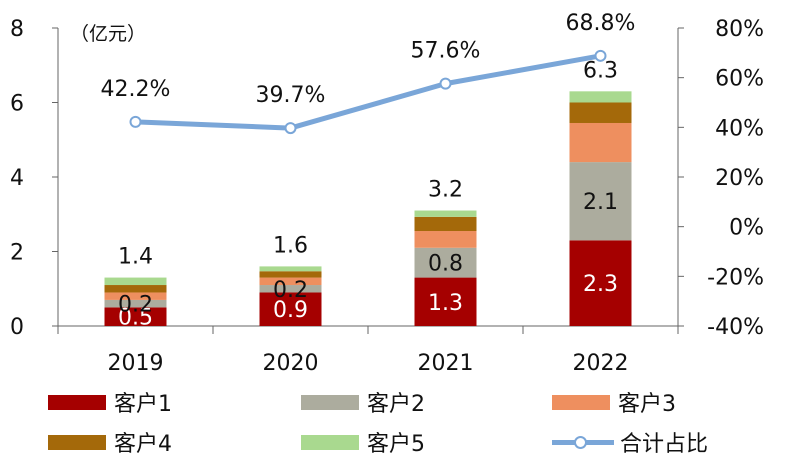 The width and height of the screenshot is (796, 466). What do you see at coordinates (290, 274) in the screenshot?
I see `bar-客户4-2020` at bounding box center [290, 274].